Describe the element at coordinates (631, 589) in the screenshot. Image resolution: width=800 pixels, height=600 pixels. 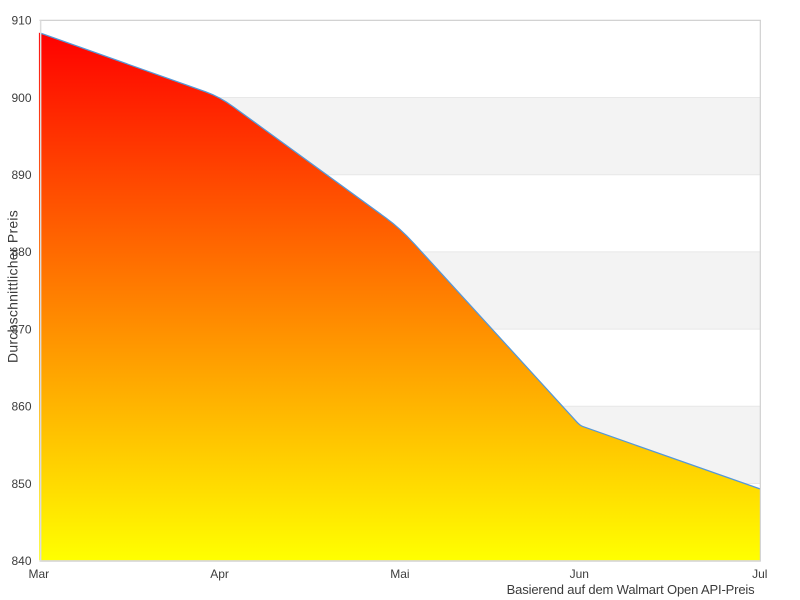
I see `svg-text:Basierend auf dem Walmart Open: Basierend auf dem Walmart Open API-Preis` at that location.